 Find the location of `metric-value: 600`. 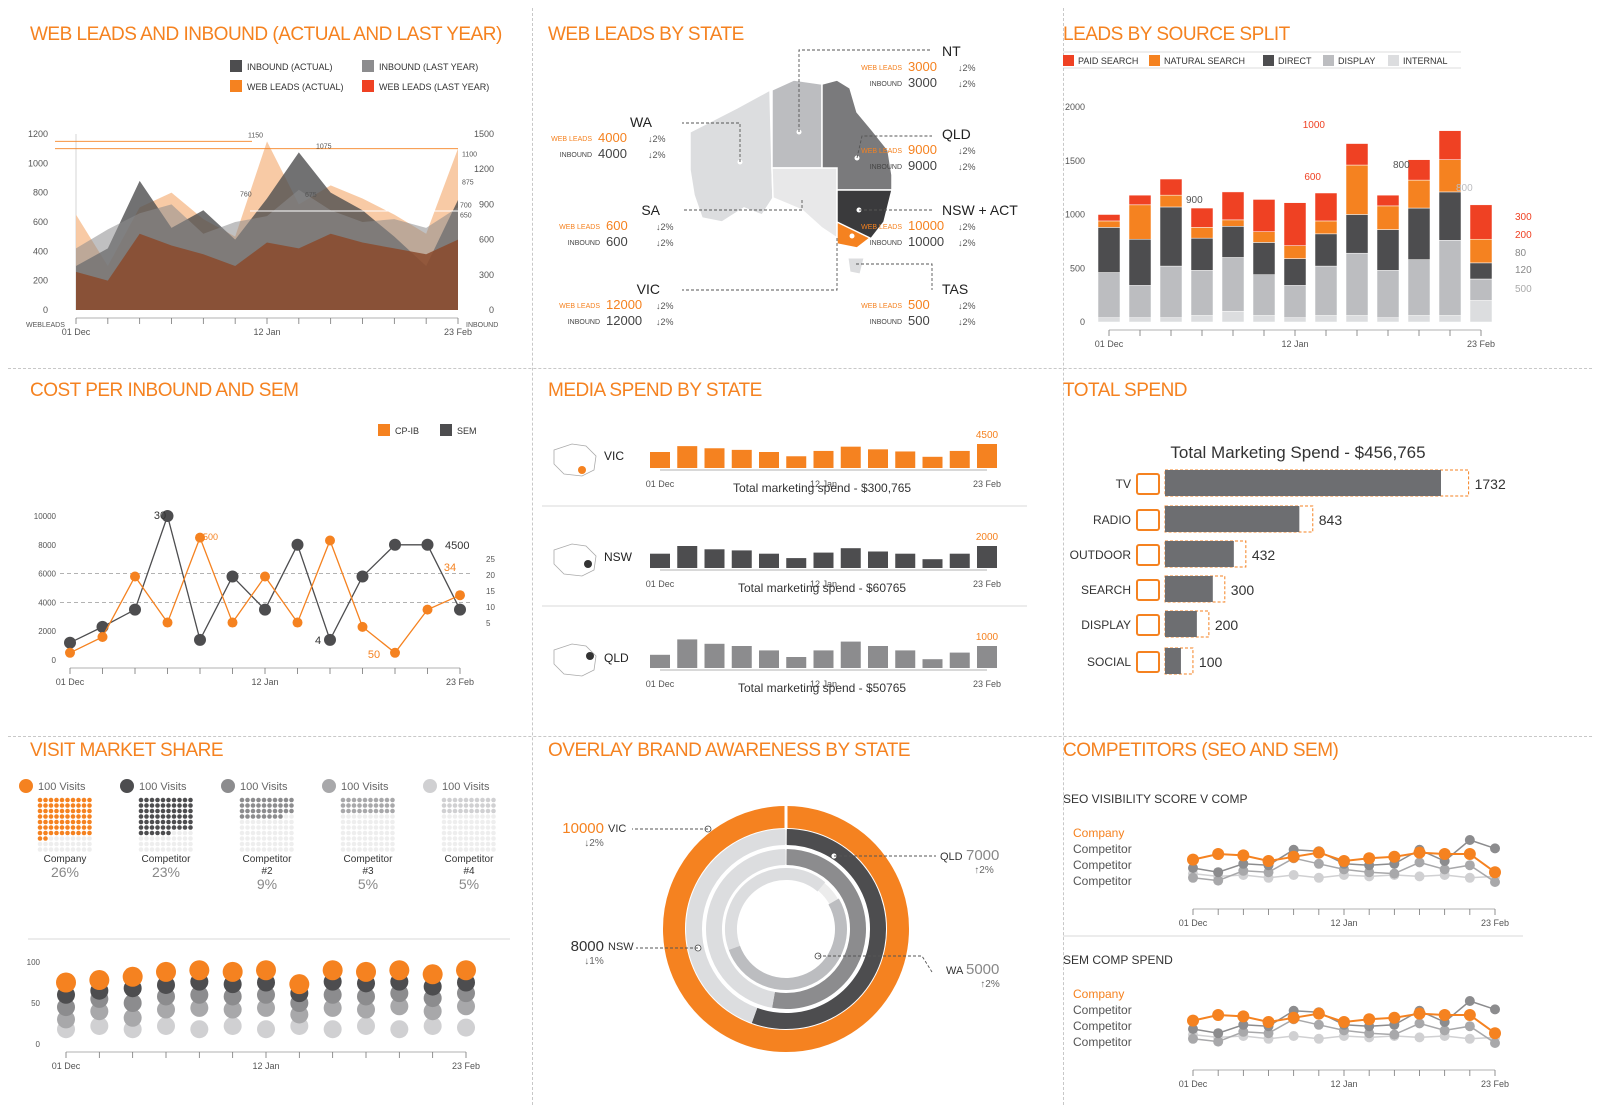

metric-value: 600 is located at coordinates (617, 225).